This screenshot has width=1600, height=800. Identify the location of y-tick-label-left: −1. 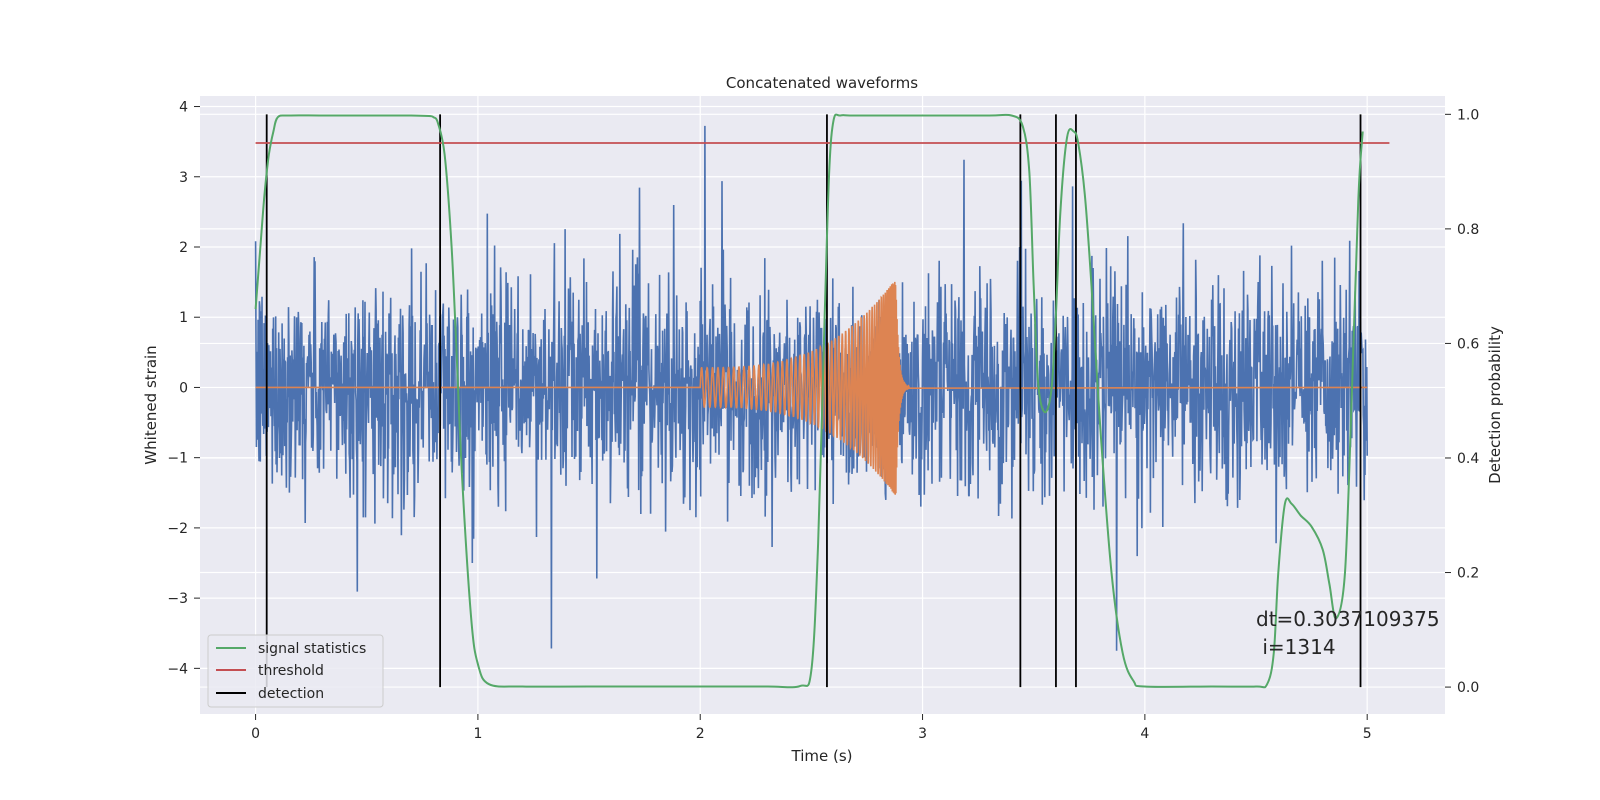
(177, 459).